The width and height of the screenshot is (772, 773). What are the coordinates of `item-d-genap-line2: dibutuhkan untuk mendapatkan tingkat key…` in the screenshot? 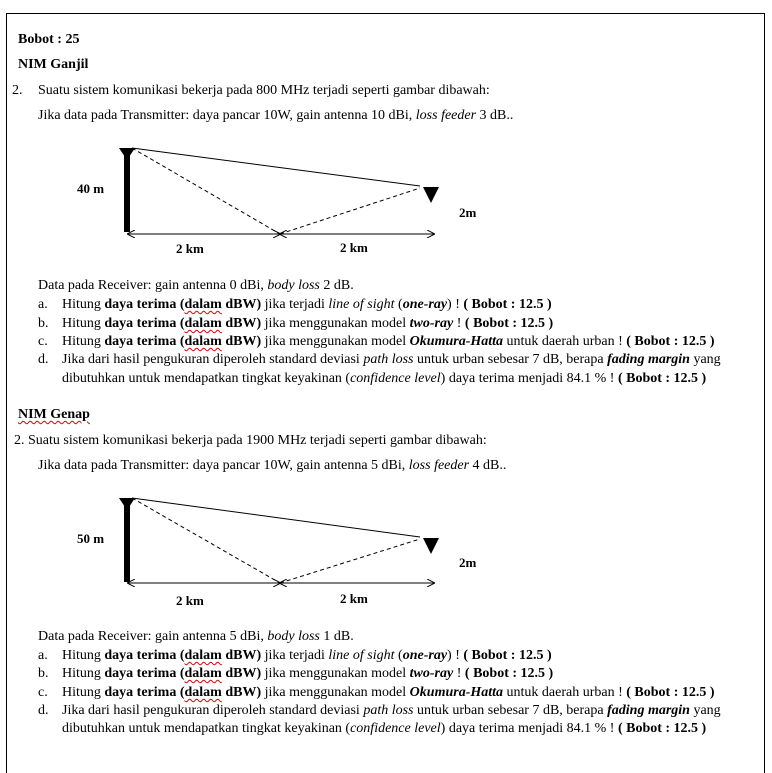 It's located at (384, 729).